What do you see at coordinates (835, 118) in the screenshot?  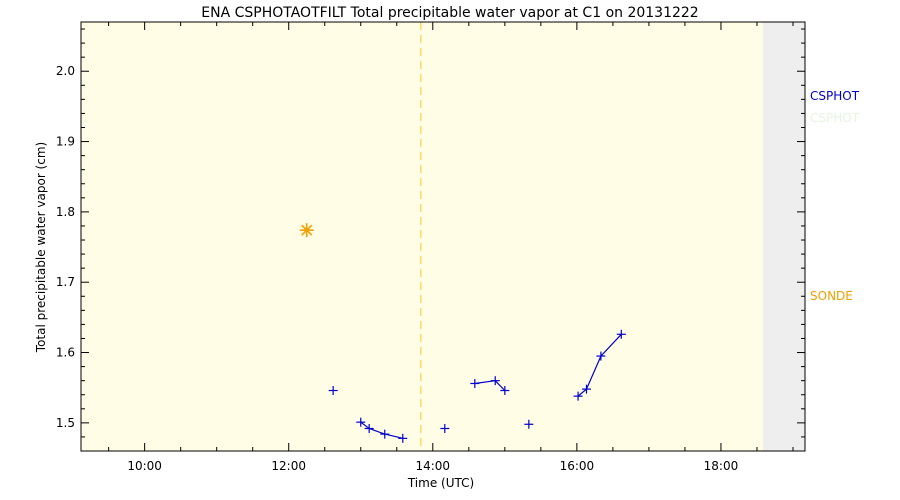 I see `legend-label-extra: CSPHOT` at bounding box center [835, 118].